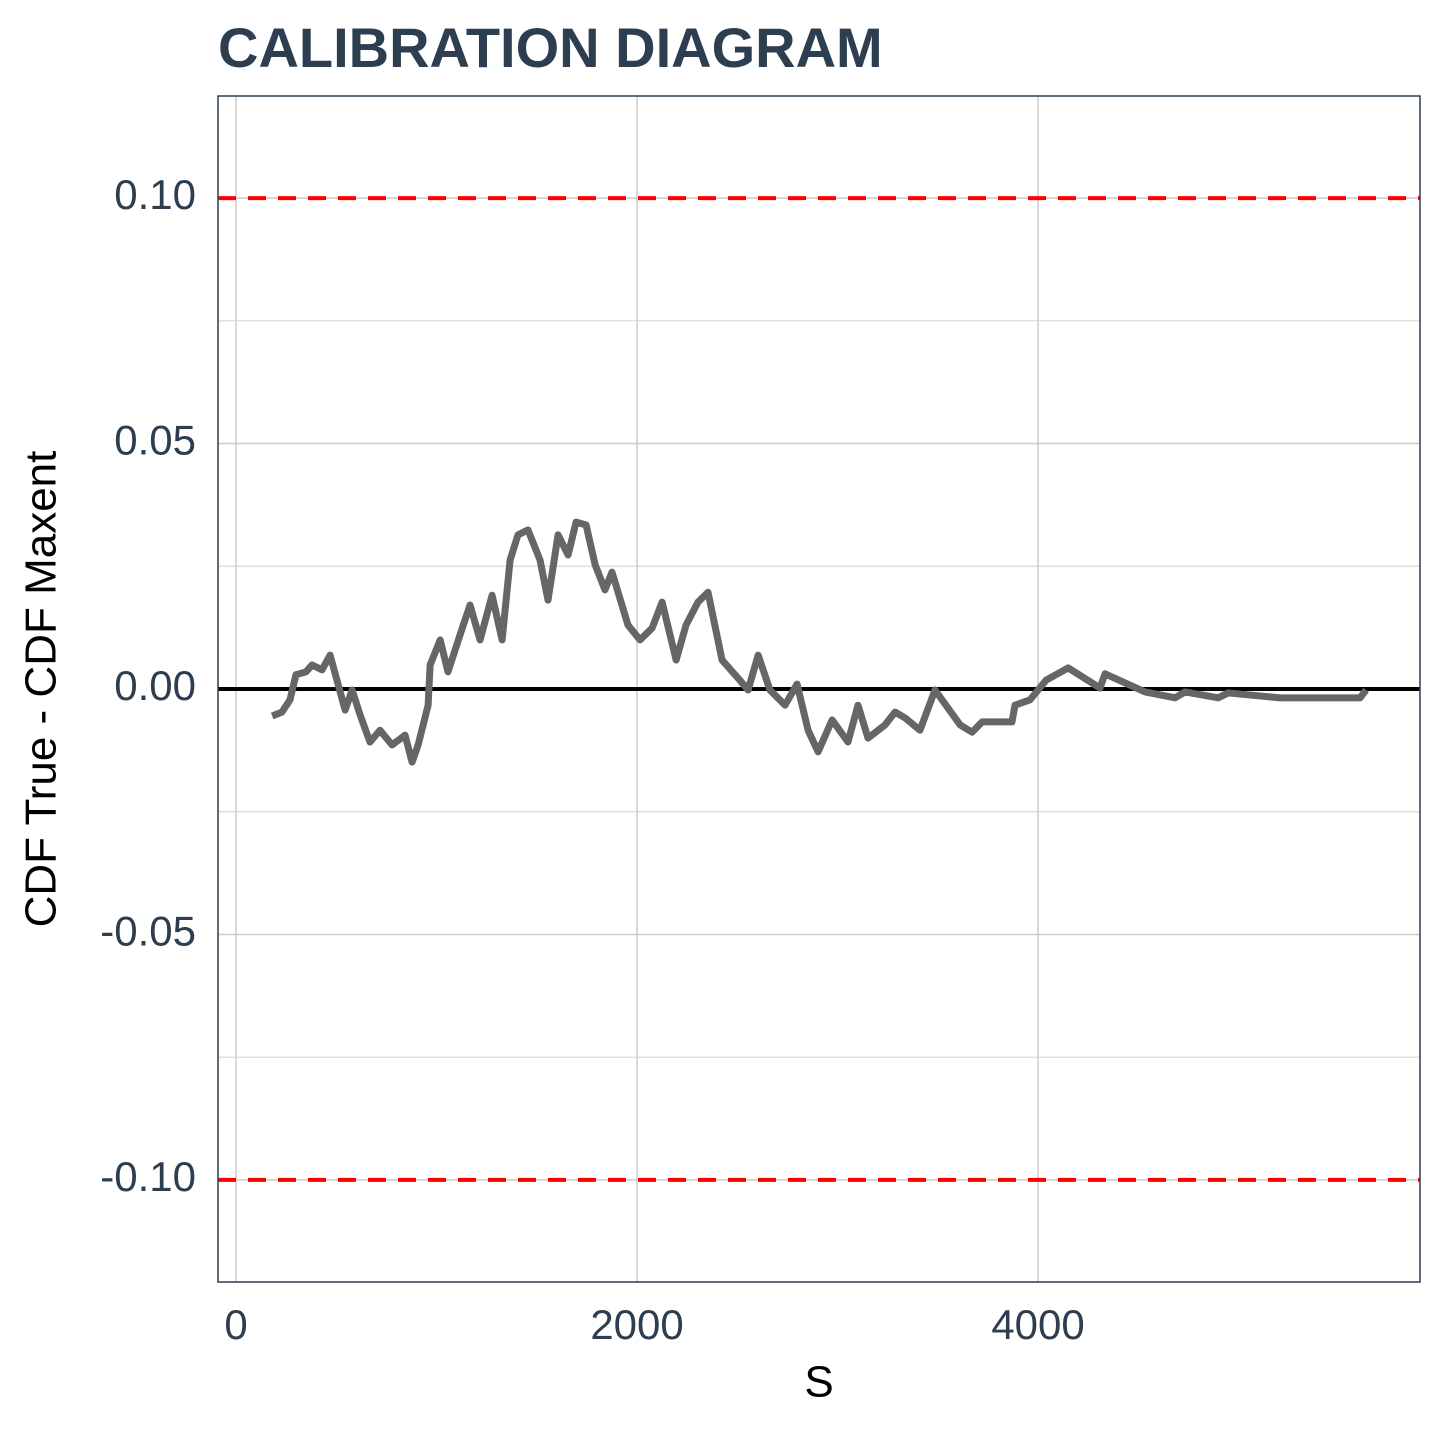  Describe the element at coordinates (636, 1324) in the screenshot. I see `x-tick-label: 2000` at that location.